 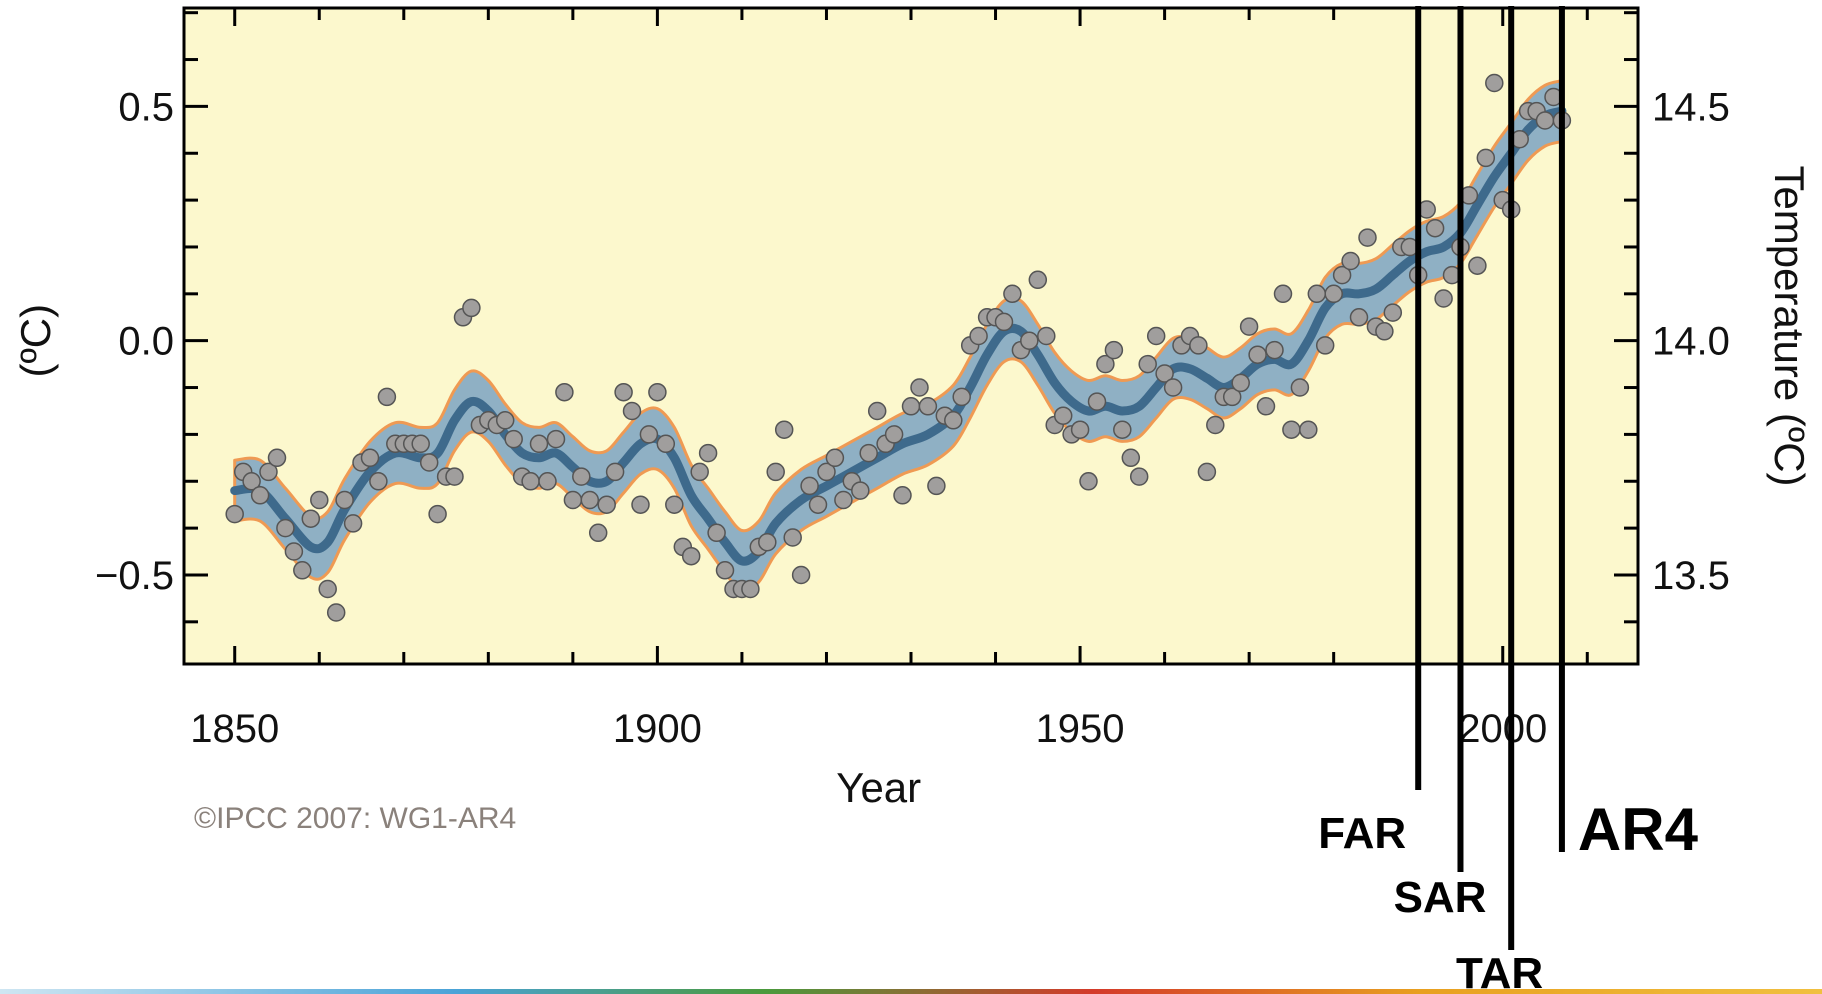 I want to click on y-axis-title-right: Temperature (ºC), so click(x=1789, y=325).